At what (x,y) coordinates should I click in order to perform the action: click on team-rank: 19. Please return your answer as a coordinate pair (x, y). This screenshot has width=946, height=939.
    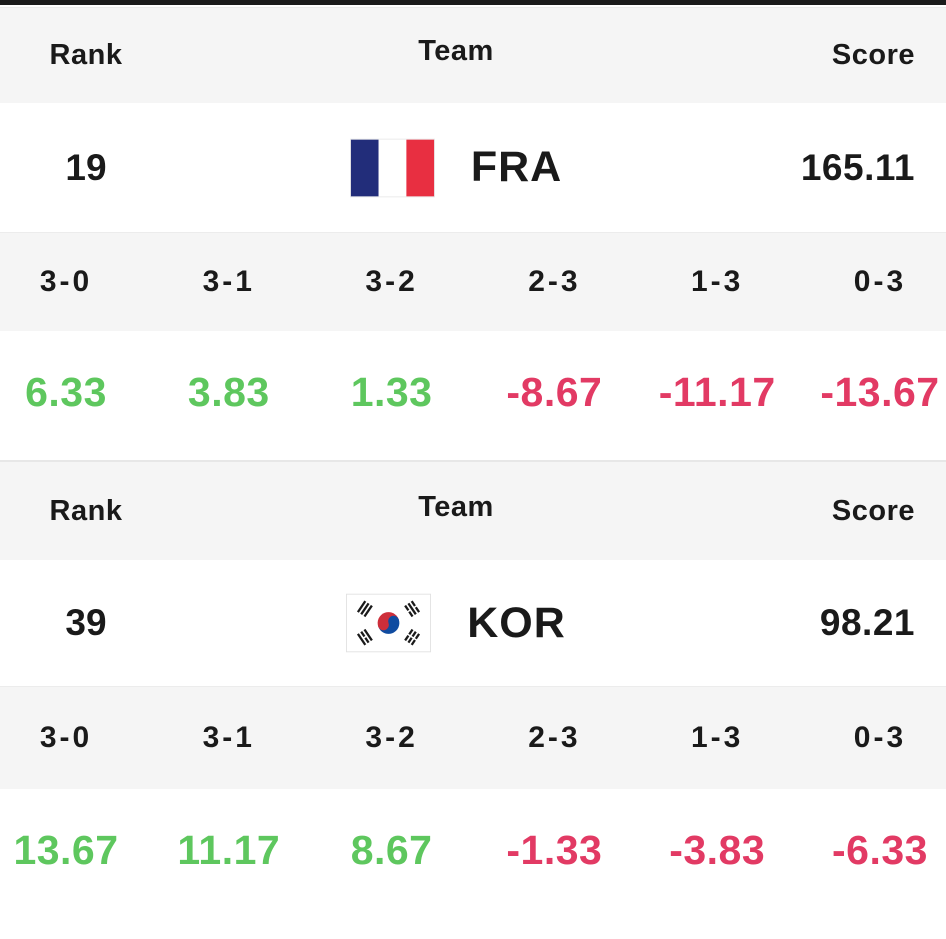
    Looking at the image, I should click on (86, 167).